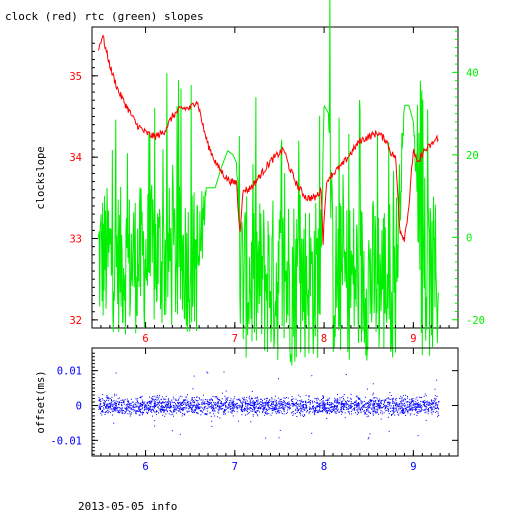 The image size is (512, 512). What do you see at coordinates (413, 339) in the screenshot?
I see `x-tick-label: 9` at bounding box center [413, 339].